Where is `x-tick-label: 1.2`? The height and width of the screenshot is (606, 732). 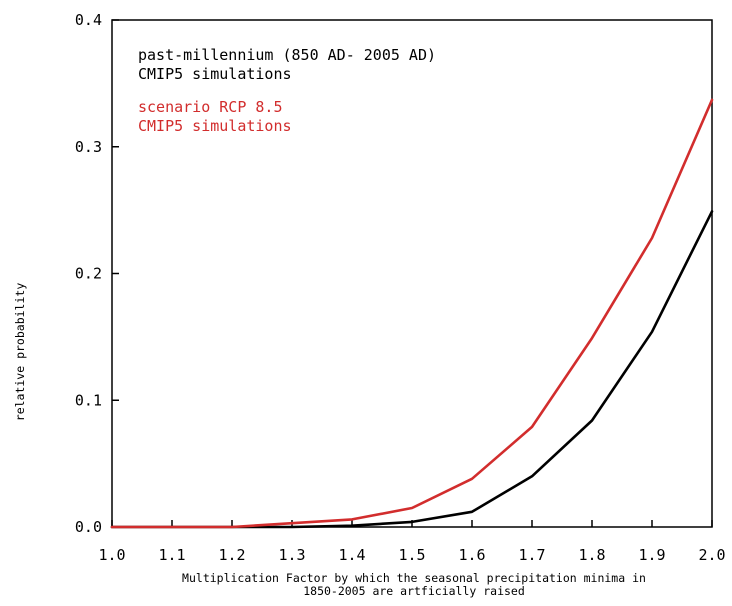 x-tick-label: 1.2 is located at coordinates (231, 555).